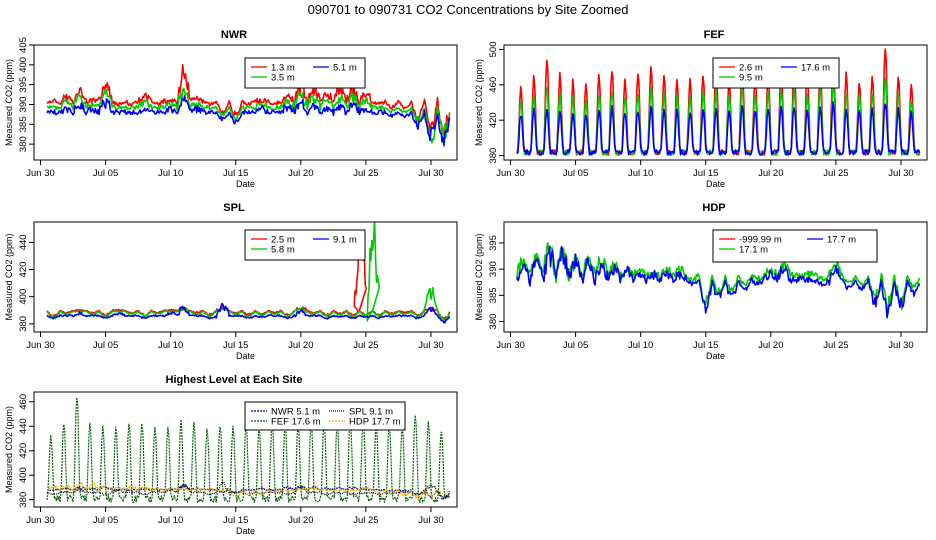  I want to click on panel-title: HDP, so click(713, 208).